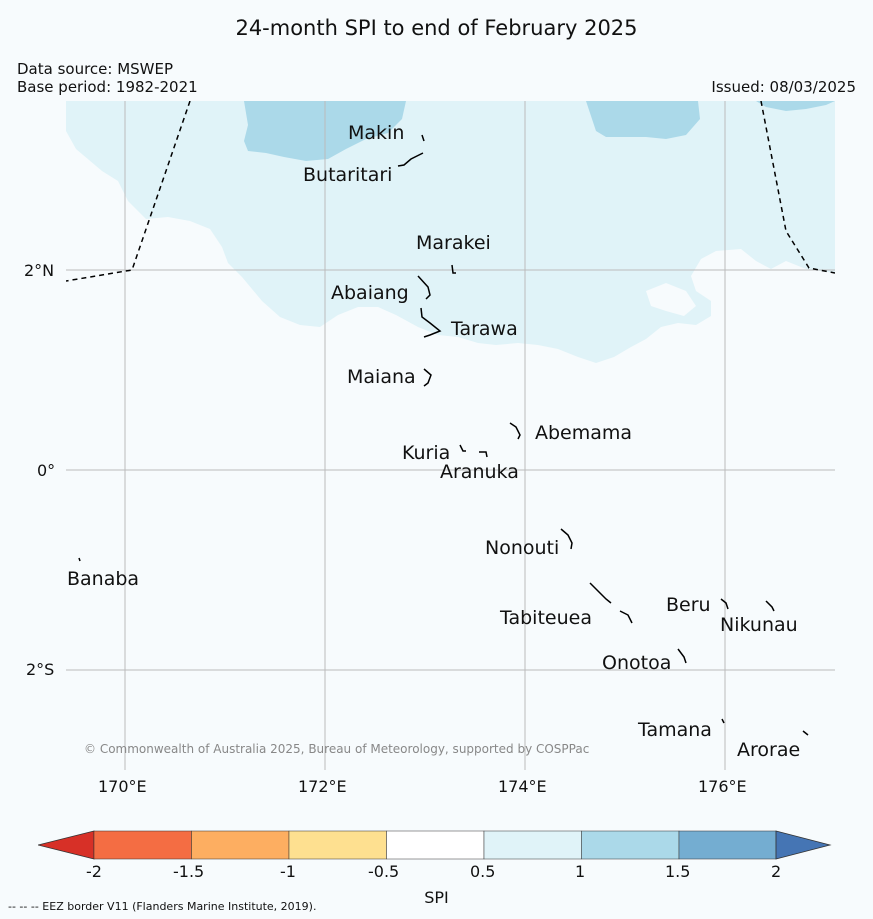 The height and width of the screenshot is (919, 873). Describe the element at coordinates (783, 87) in the screenshot. I see `issued-date-text: Issued: 08/03/2025` at that location.